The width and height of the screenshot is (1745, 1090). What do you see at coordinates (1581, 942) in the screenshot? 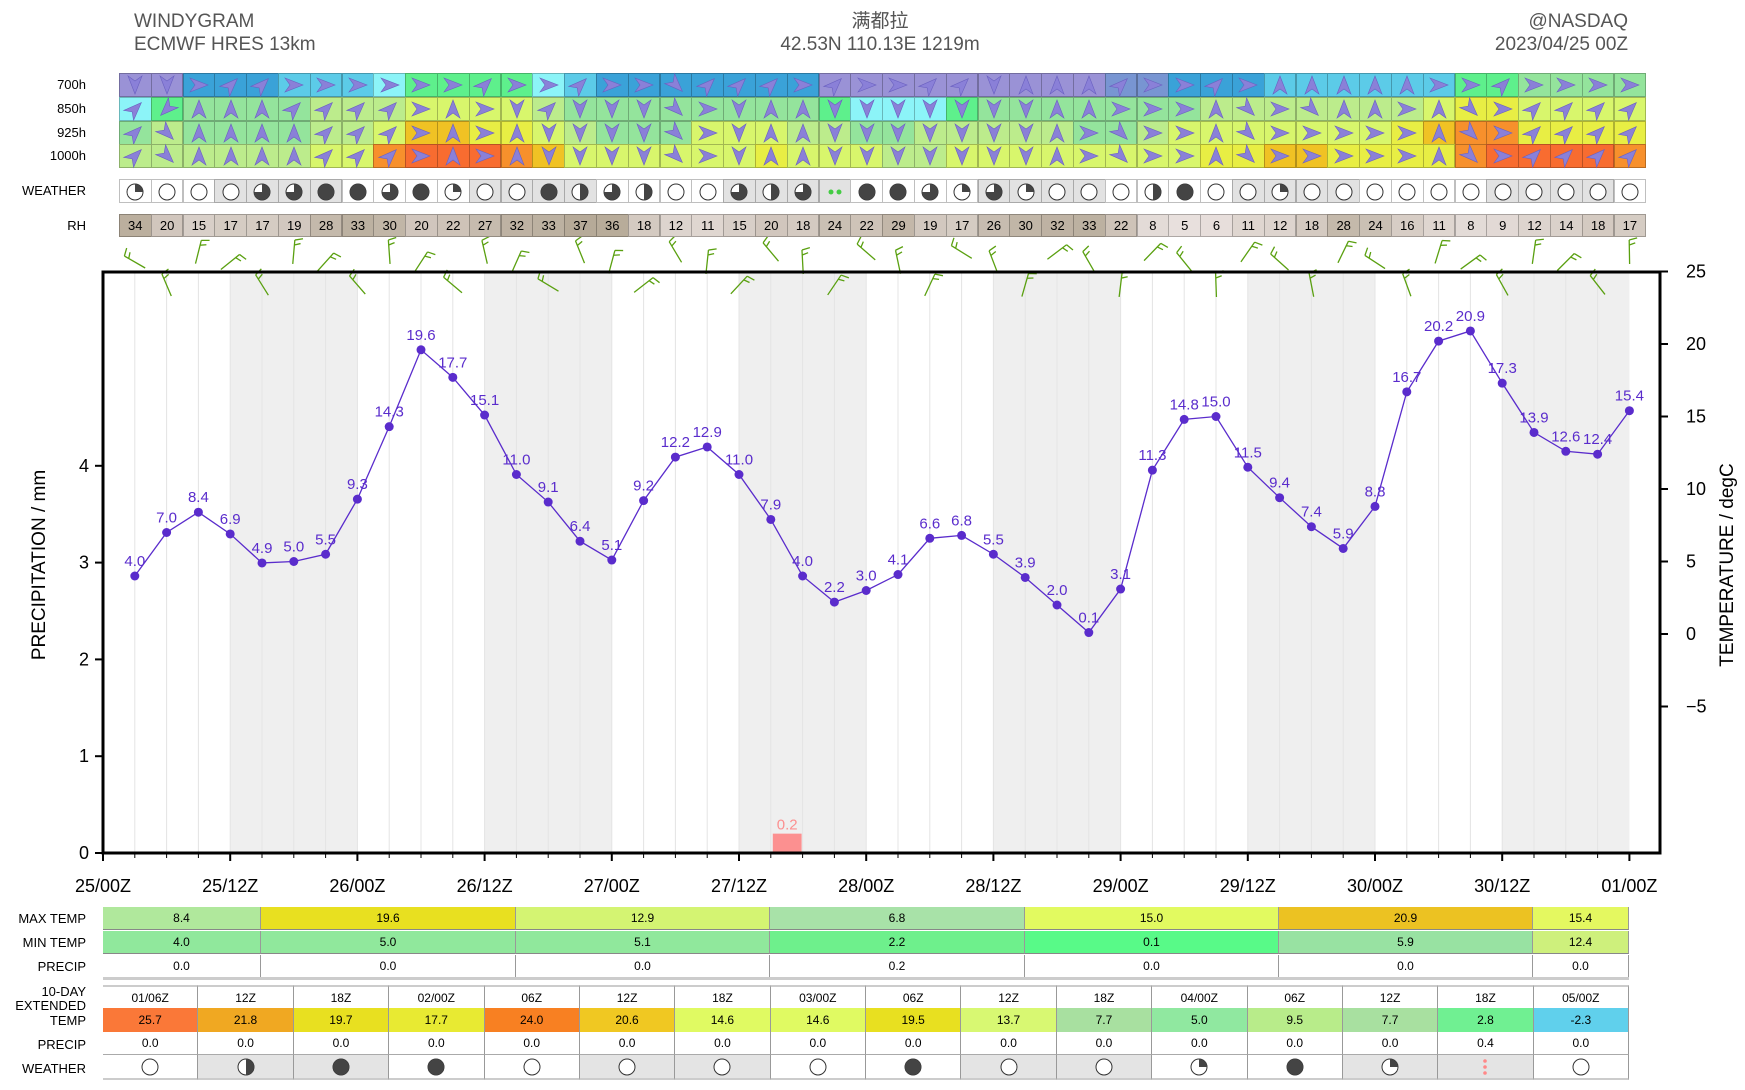
I see `daily-min-cell: 12.4` at bounding box center [1581, 942].